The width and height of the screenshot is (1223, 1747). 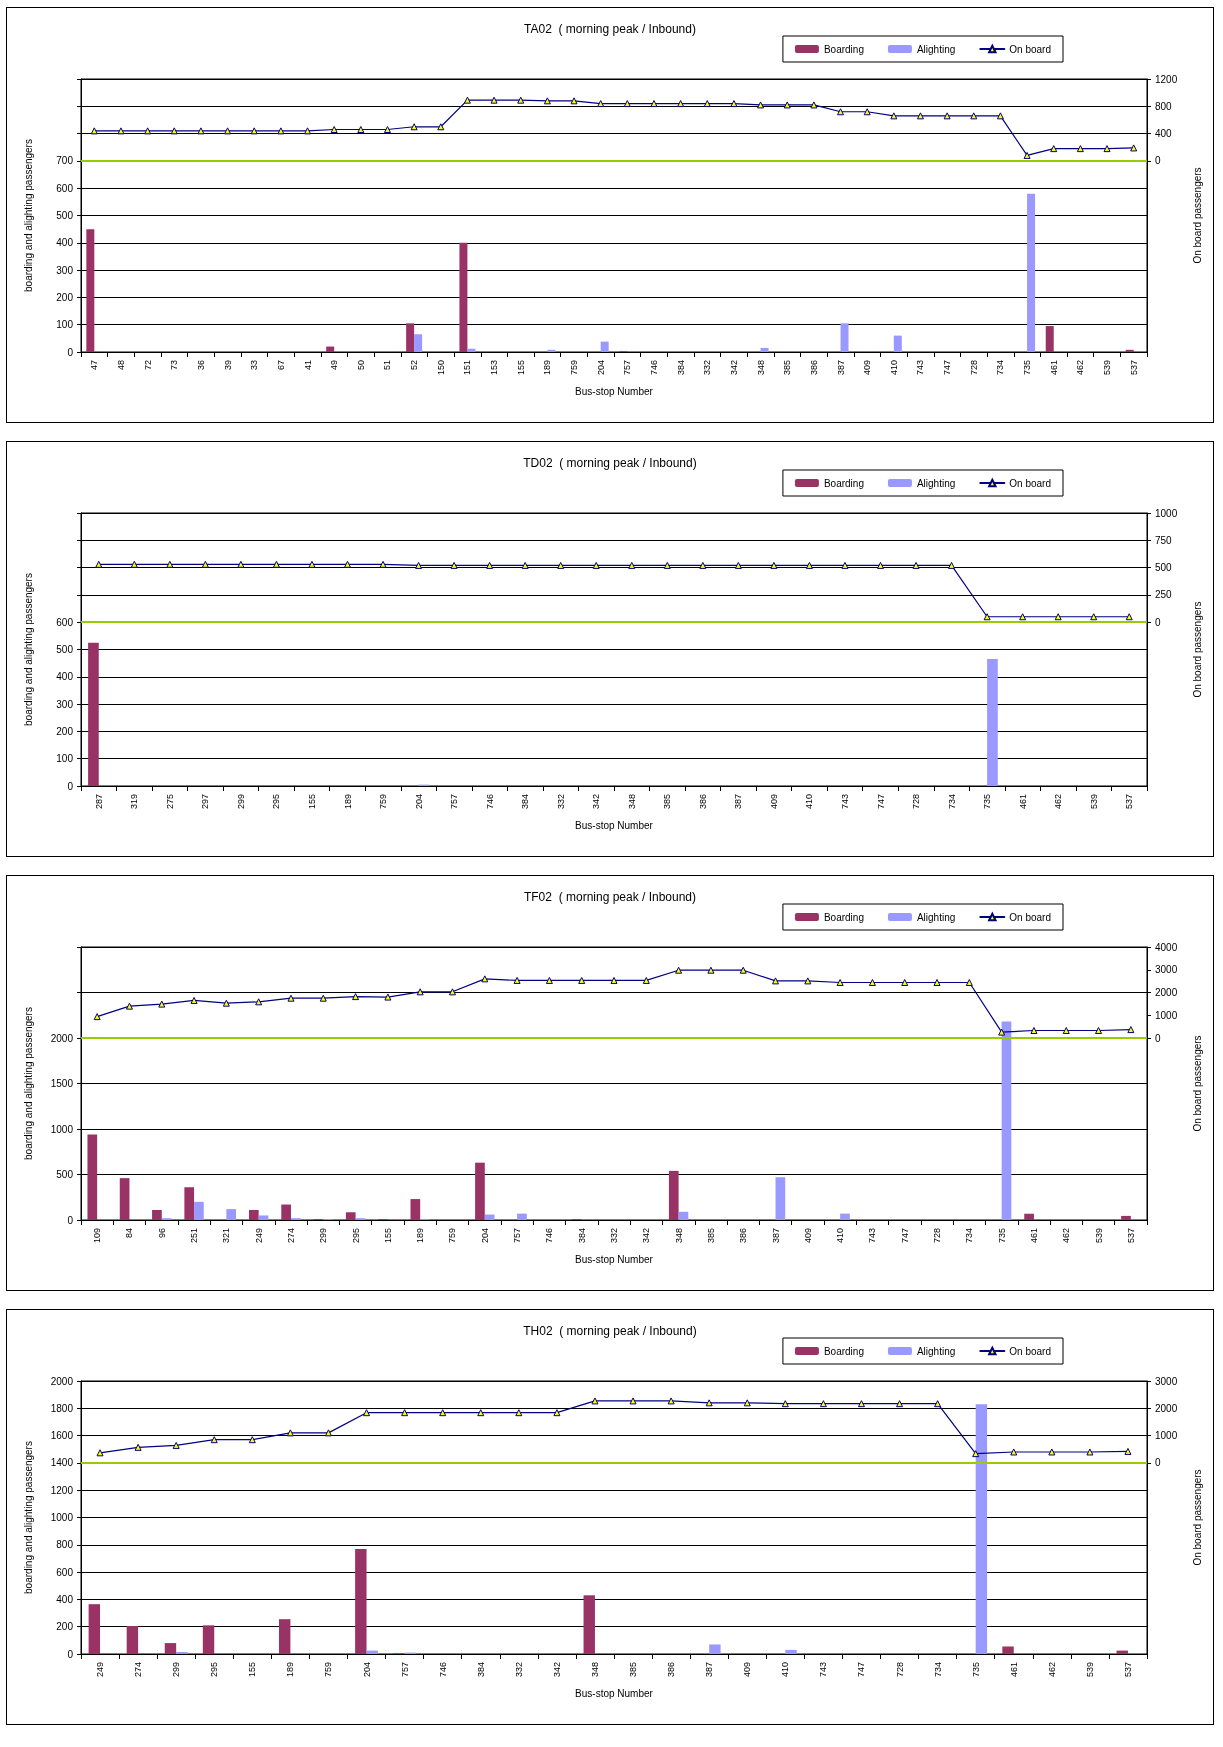 What do you see at coordinates (174, 365) in the screenshot?
I see `x-tick-label: 73` at bounding box center [174, 365].